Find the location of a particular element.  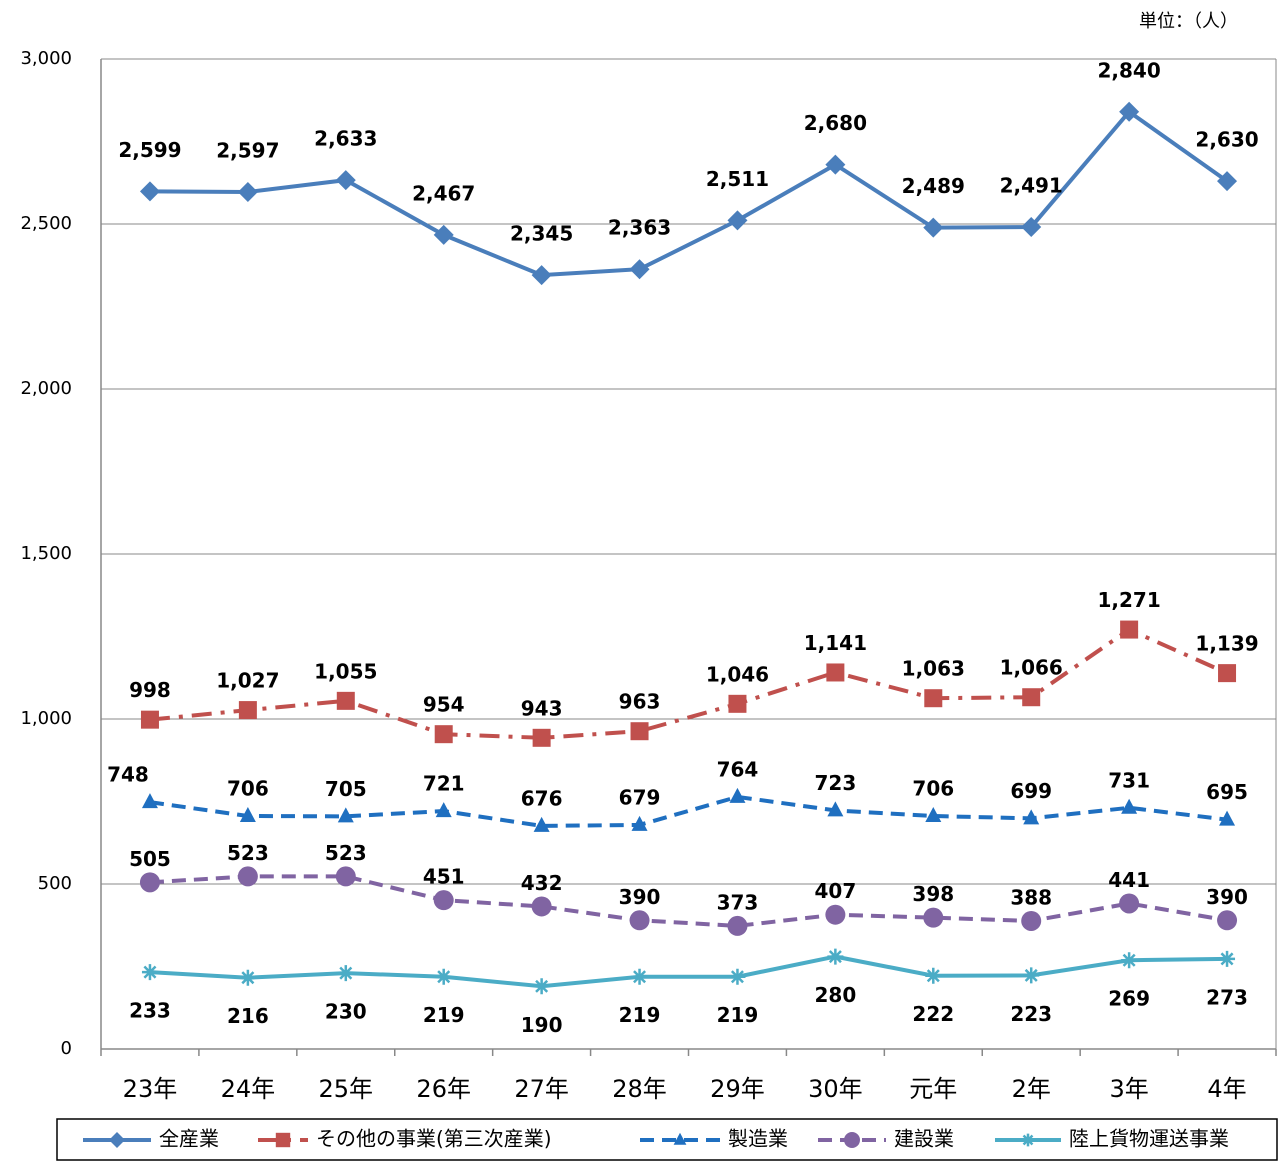

data-label: 223 is located at coordinates (1031, 1014).